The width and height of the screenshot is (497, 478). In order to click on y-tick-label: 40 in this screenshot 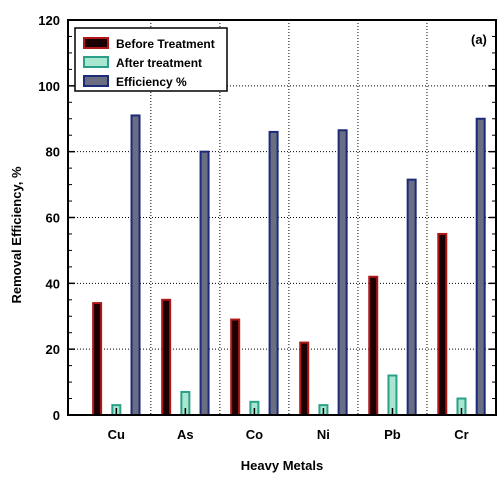, I will do `click(53, 283)`.